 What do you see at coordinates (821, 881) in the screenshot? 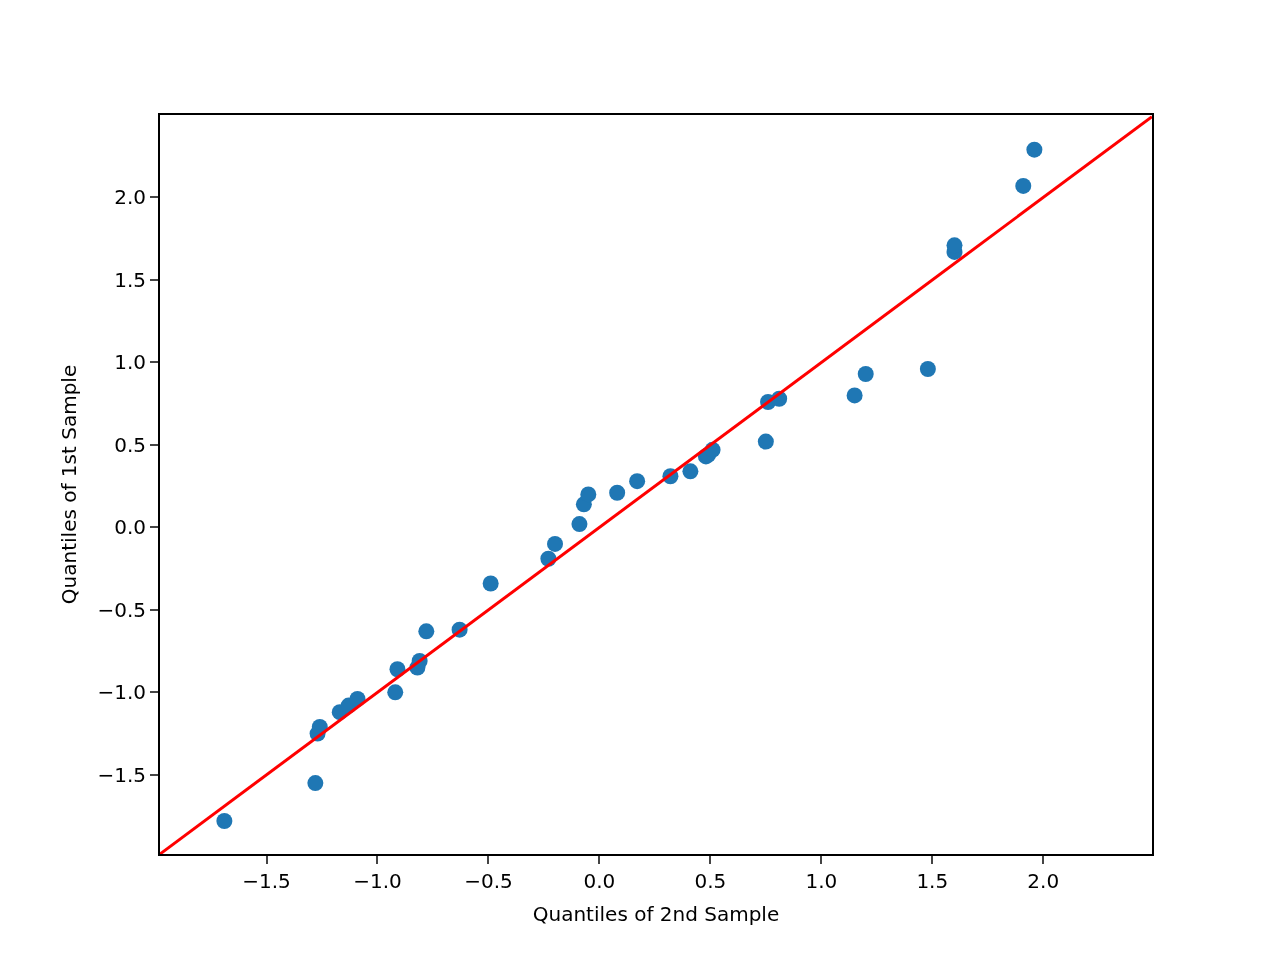
I see `x-tick-label: 1.0` at bounding box center [821, 881].